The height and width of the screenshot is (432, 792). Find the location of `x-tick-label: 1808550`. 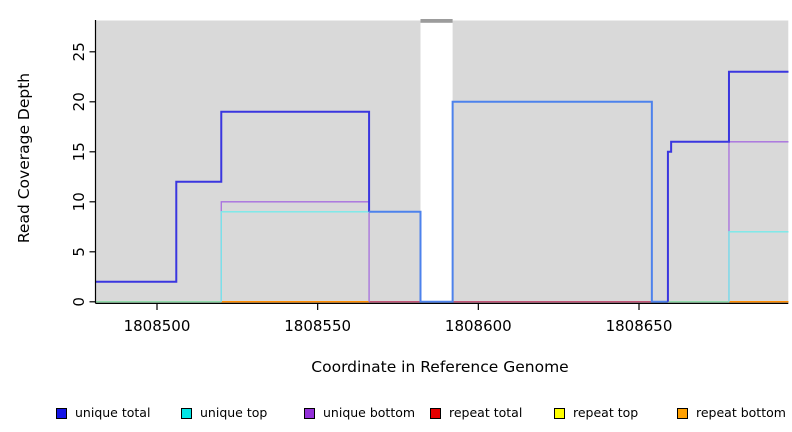

x-tick-label: 1808550 is located at coordinates (317, 326).